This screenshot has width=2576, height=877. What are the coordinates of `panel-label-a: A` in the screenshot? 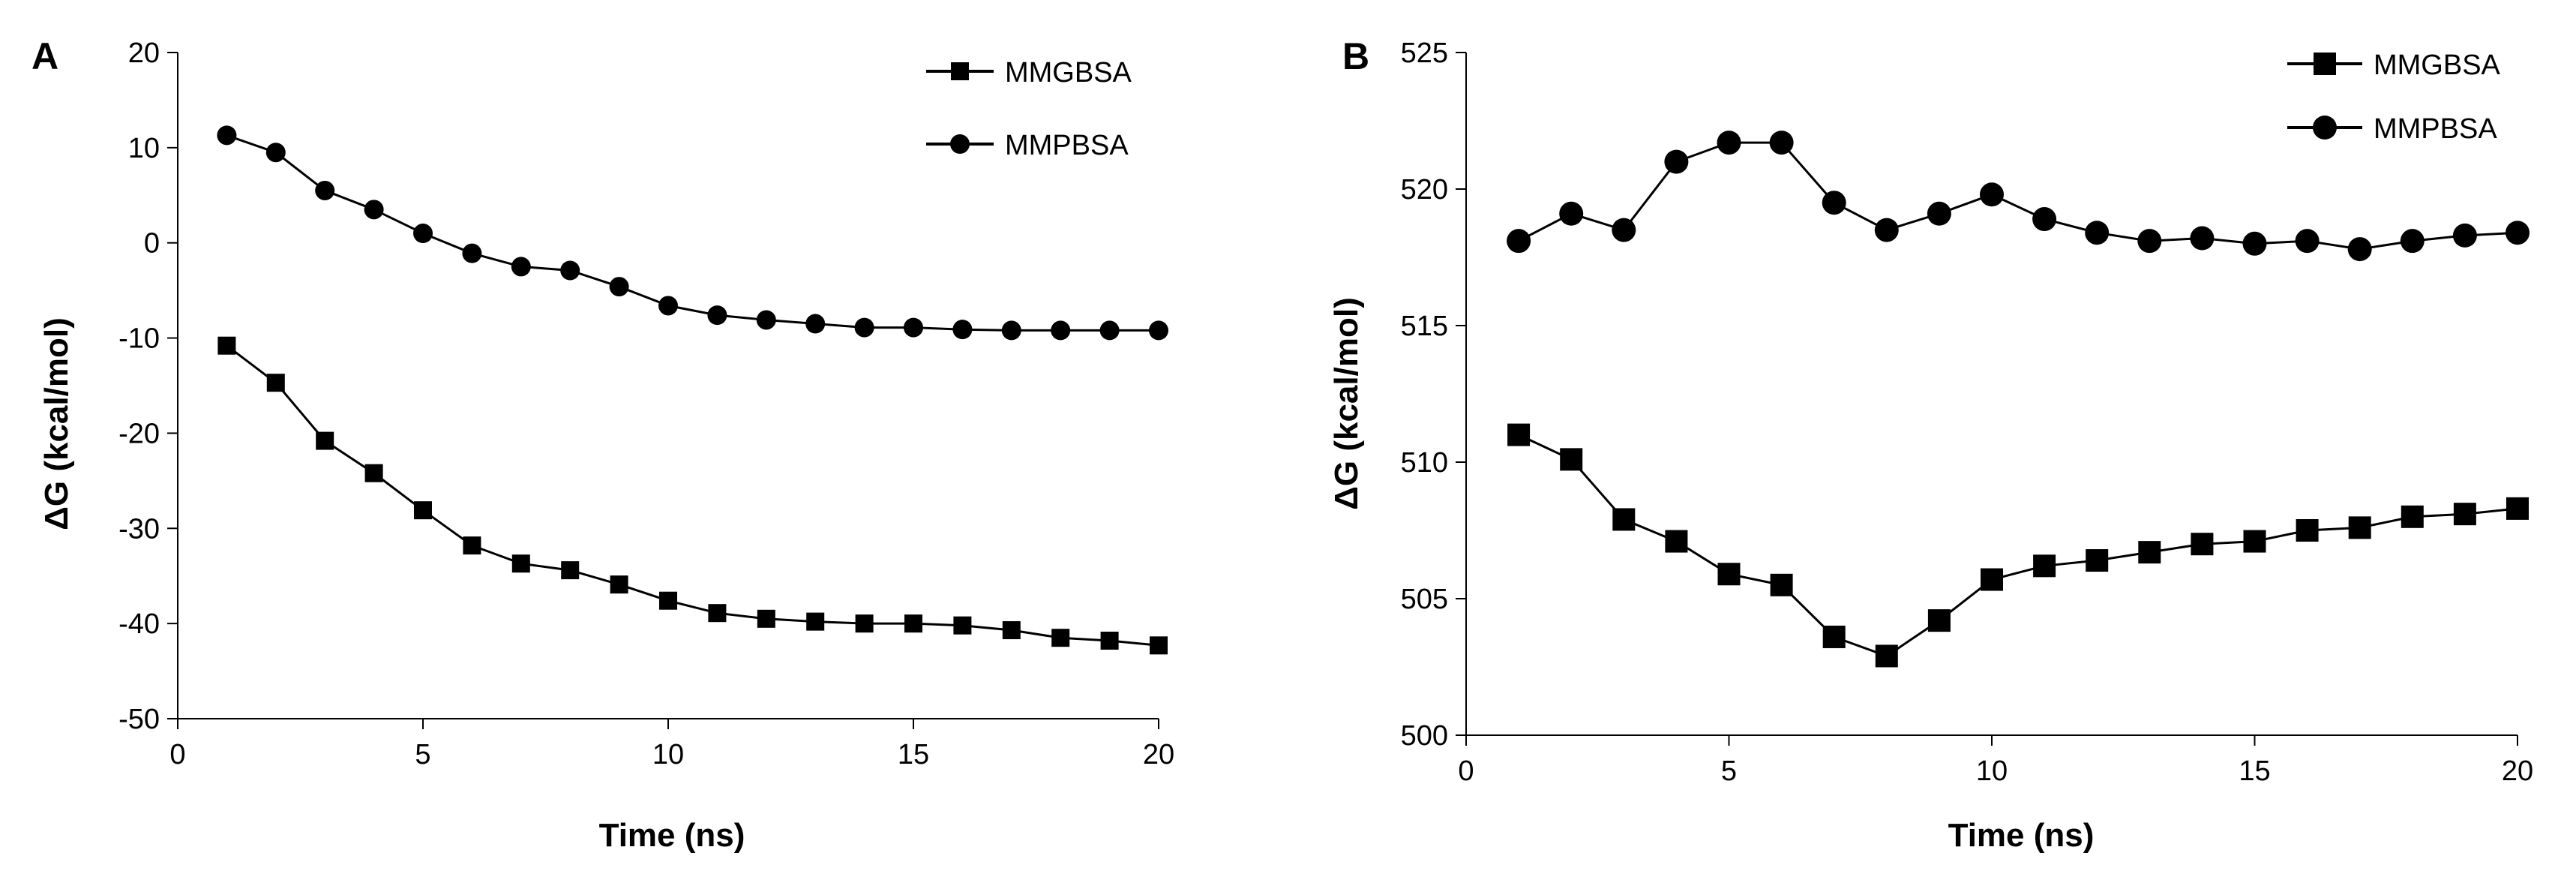 It's located at (45, 56).